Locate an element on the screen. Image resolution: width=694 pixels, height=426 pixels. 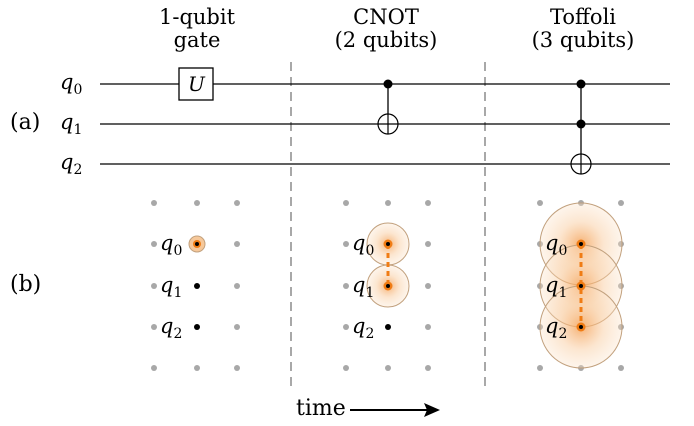
atom-label-c1-q2: q2 is located at coordinates (171, 328).